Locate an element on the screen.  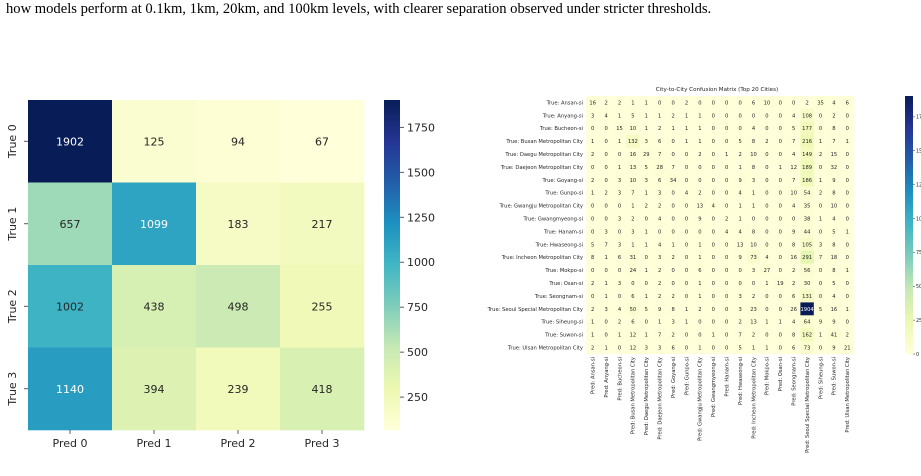
colorbar-tick-label: 750 is located at coordinates (918, 253).